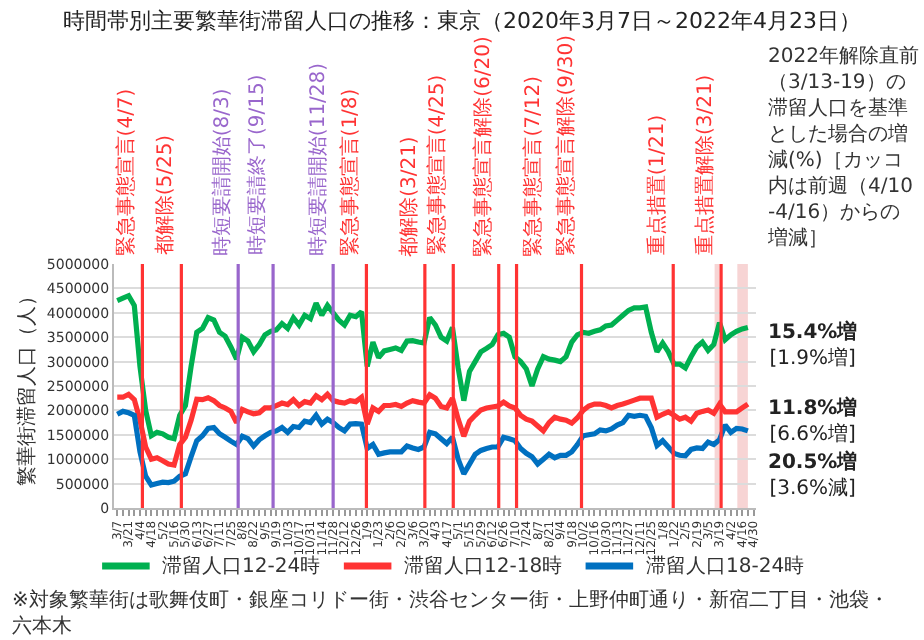 This screenshot has height=640, width=924. What do you see at coordinates (705, 165) in the screenshot?
I see `ref-line-label: 重点措置解除(3/21)` at bounding box center [705, 165].